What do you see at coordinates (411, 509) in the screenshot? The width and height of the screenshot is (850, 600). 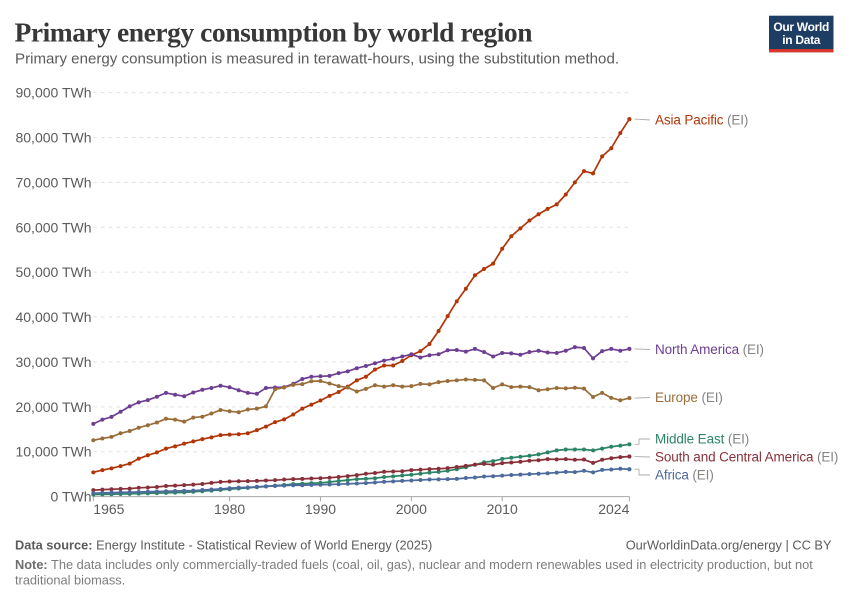 I see `svg-text: 2000` at bounding box center [411, 509].